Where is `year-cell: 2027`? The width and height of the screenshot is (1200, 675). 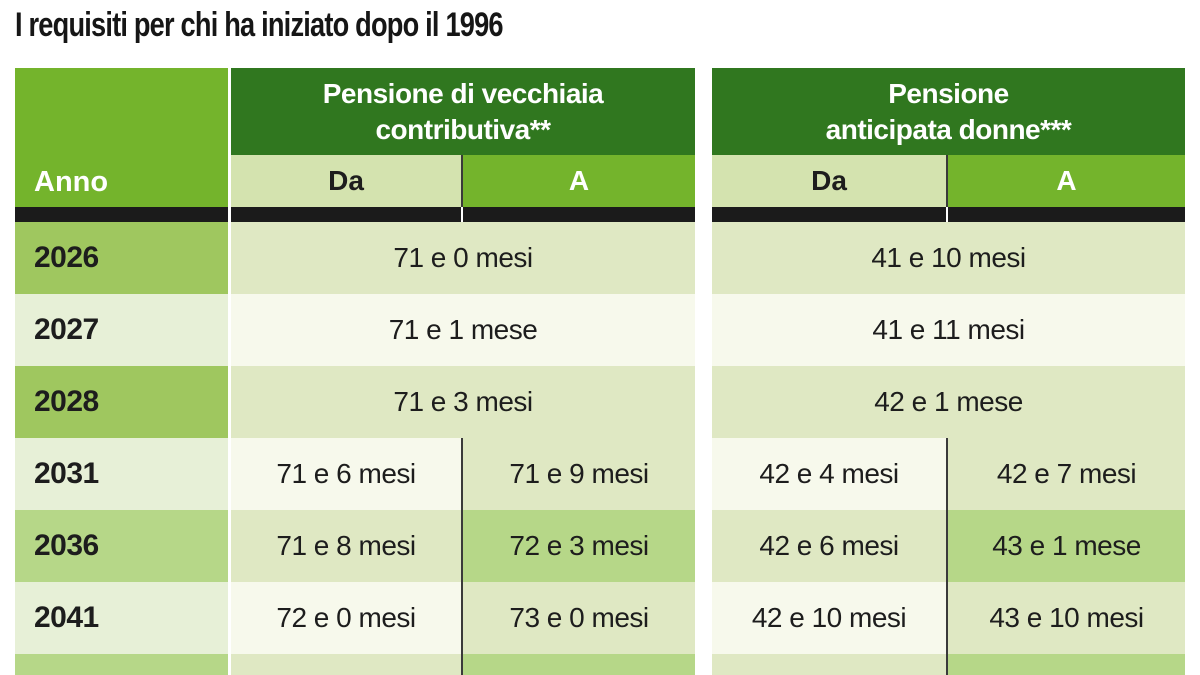
year-cell: 2027 is located at coordinates (121, 330).